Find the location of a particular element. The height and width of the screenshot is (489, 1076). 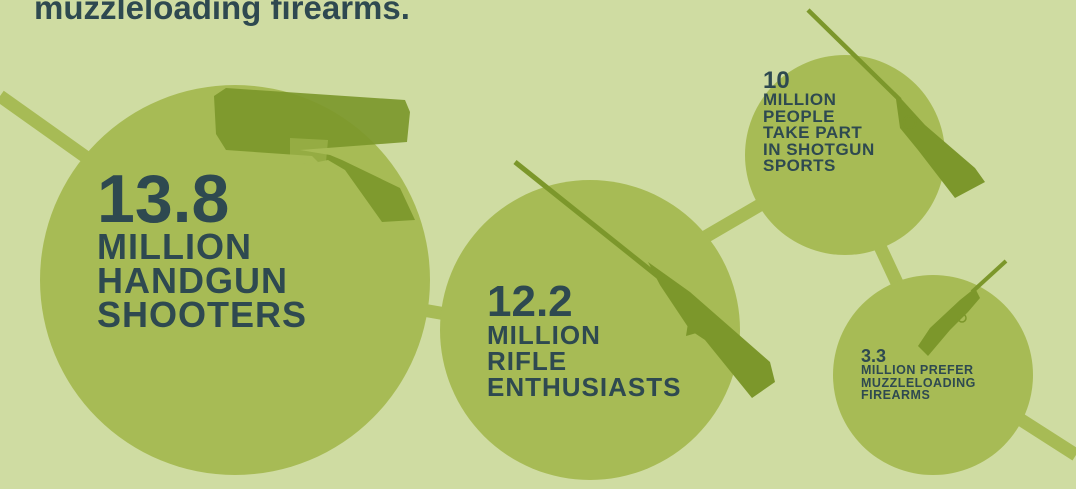

stat-number: 13.8 is located at coordinates (163, 199).